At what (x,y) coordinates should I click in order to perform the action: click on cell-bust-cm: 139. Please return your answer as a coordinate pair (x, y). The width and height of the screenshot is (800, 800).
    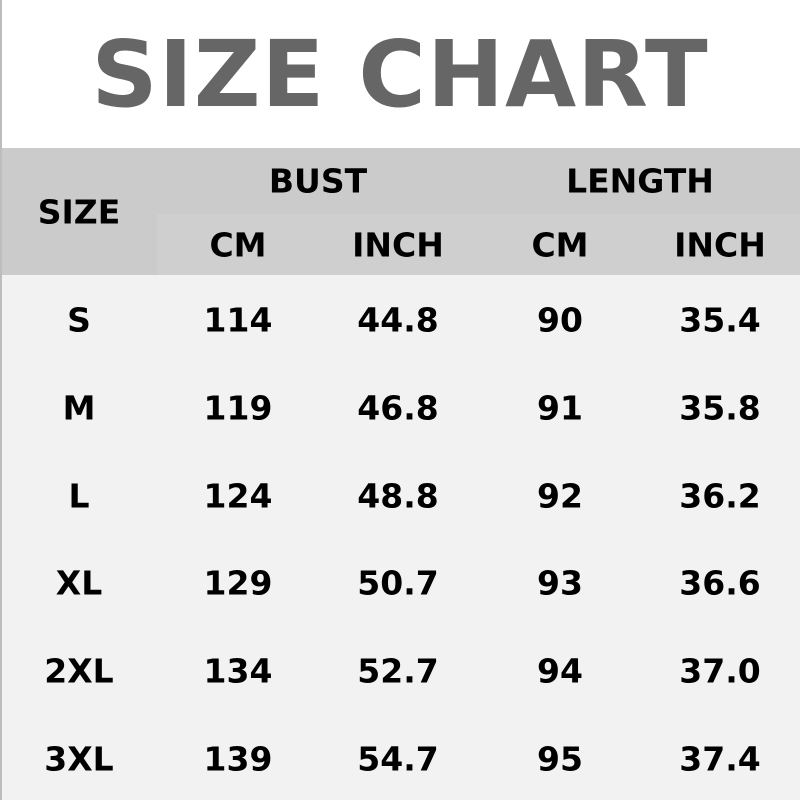
    Looking at the image, I should click on (238, 759).